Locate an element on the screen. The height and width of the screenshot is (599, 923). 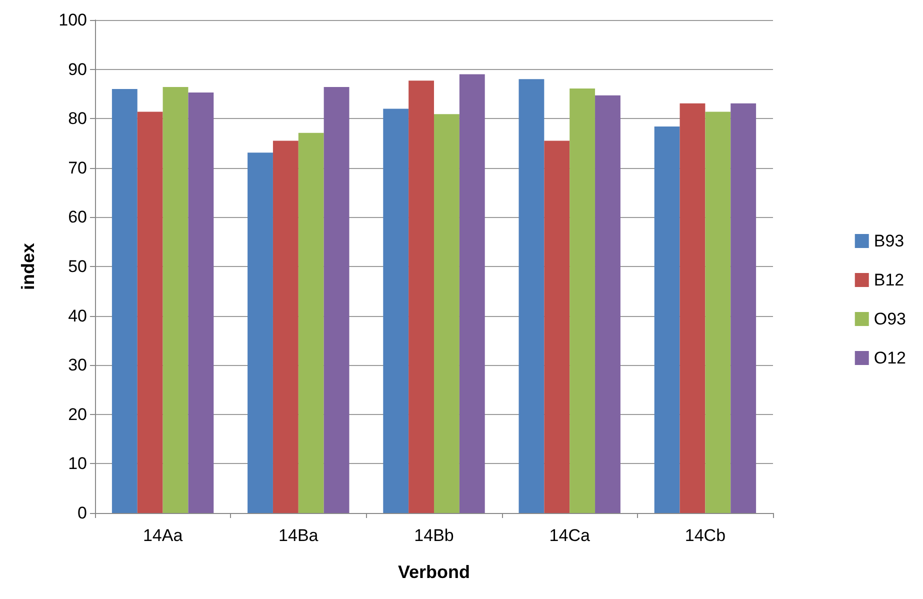
y-tick-label: 10 is located at coordinates (77, 464).